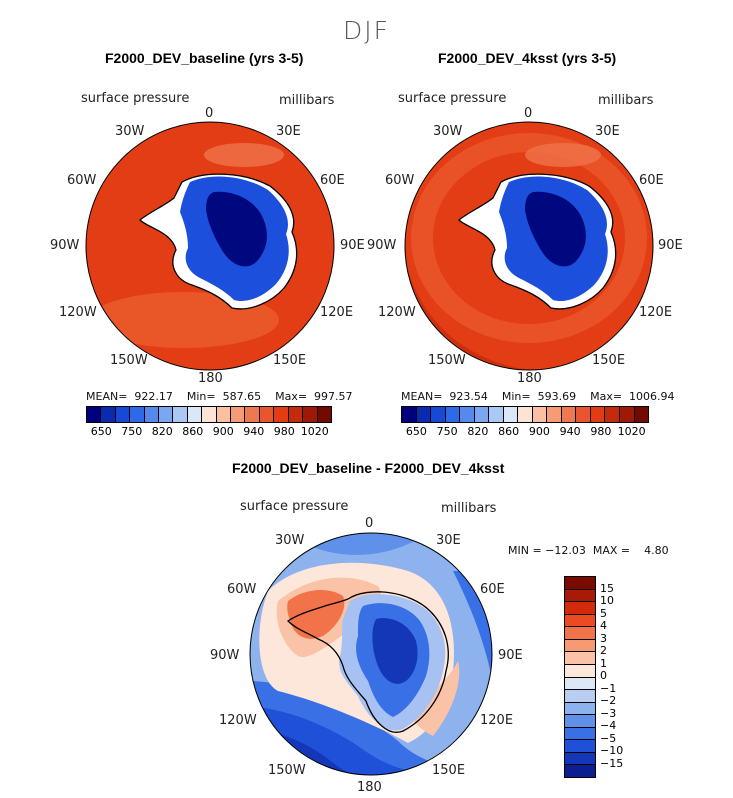 This screenshot has width=733, height=798. I want to click on sst-lon-30e: 30E, so click(607, 131).